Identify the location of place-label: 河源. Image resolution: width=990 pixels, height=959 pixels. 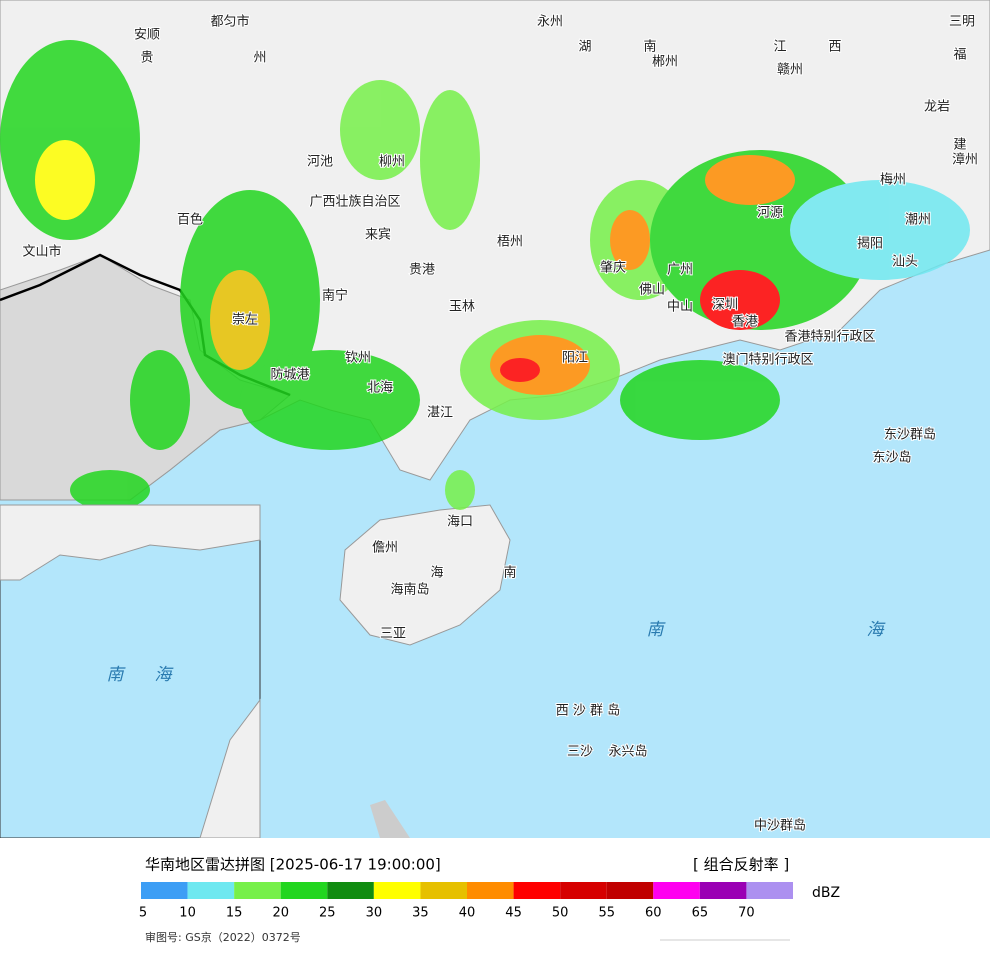
(770, 213).